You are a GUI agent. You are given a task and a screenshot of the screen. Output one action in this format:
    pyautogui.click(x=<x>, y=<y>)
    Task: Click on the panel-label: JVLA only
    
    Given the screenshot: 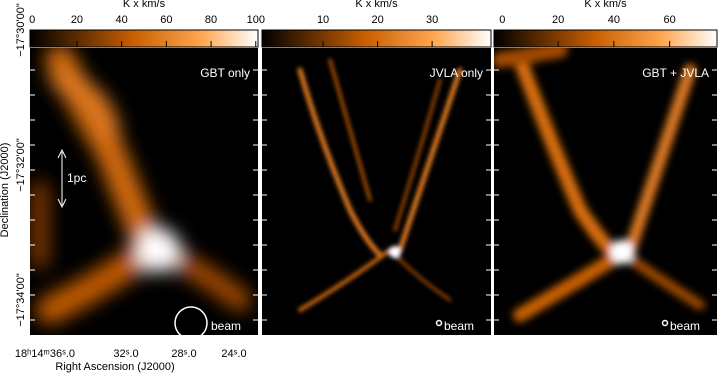 What is the action you would take?
    pyautogui.click(x=456, y=73)
    